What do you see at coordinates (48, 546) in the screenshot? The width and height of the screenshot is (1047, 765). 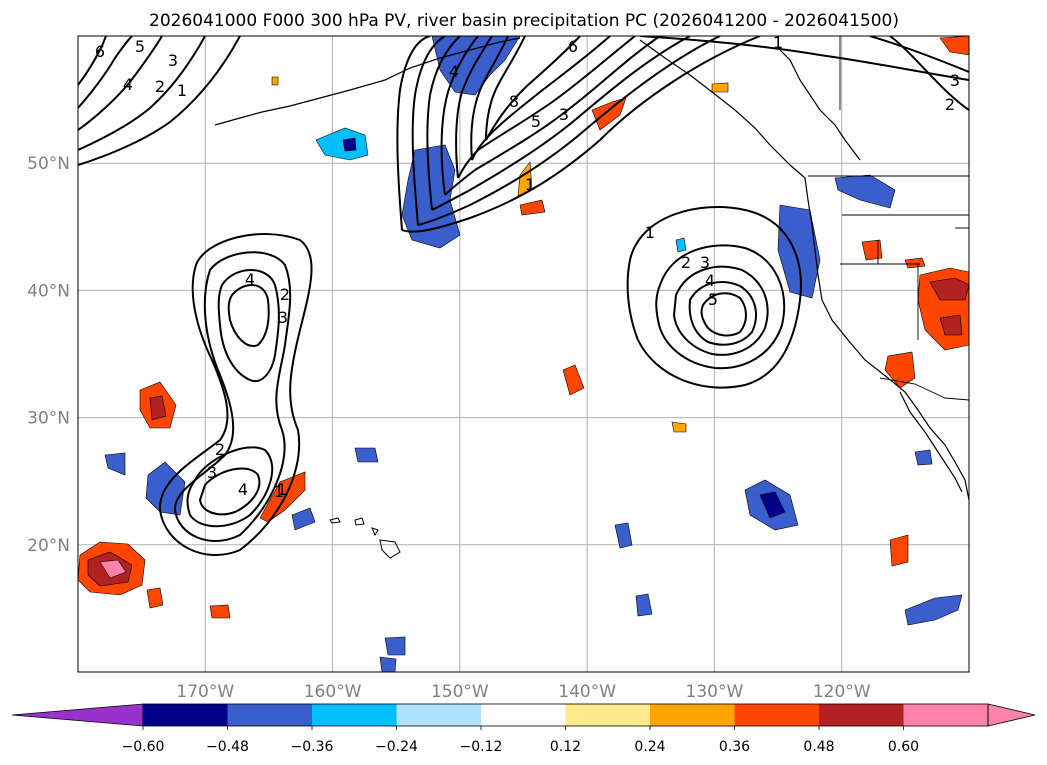 I see `lat-label: 20°N` at bounding box center [48, 546].